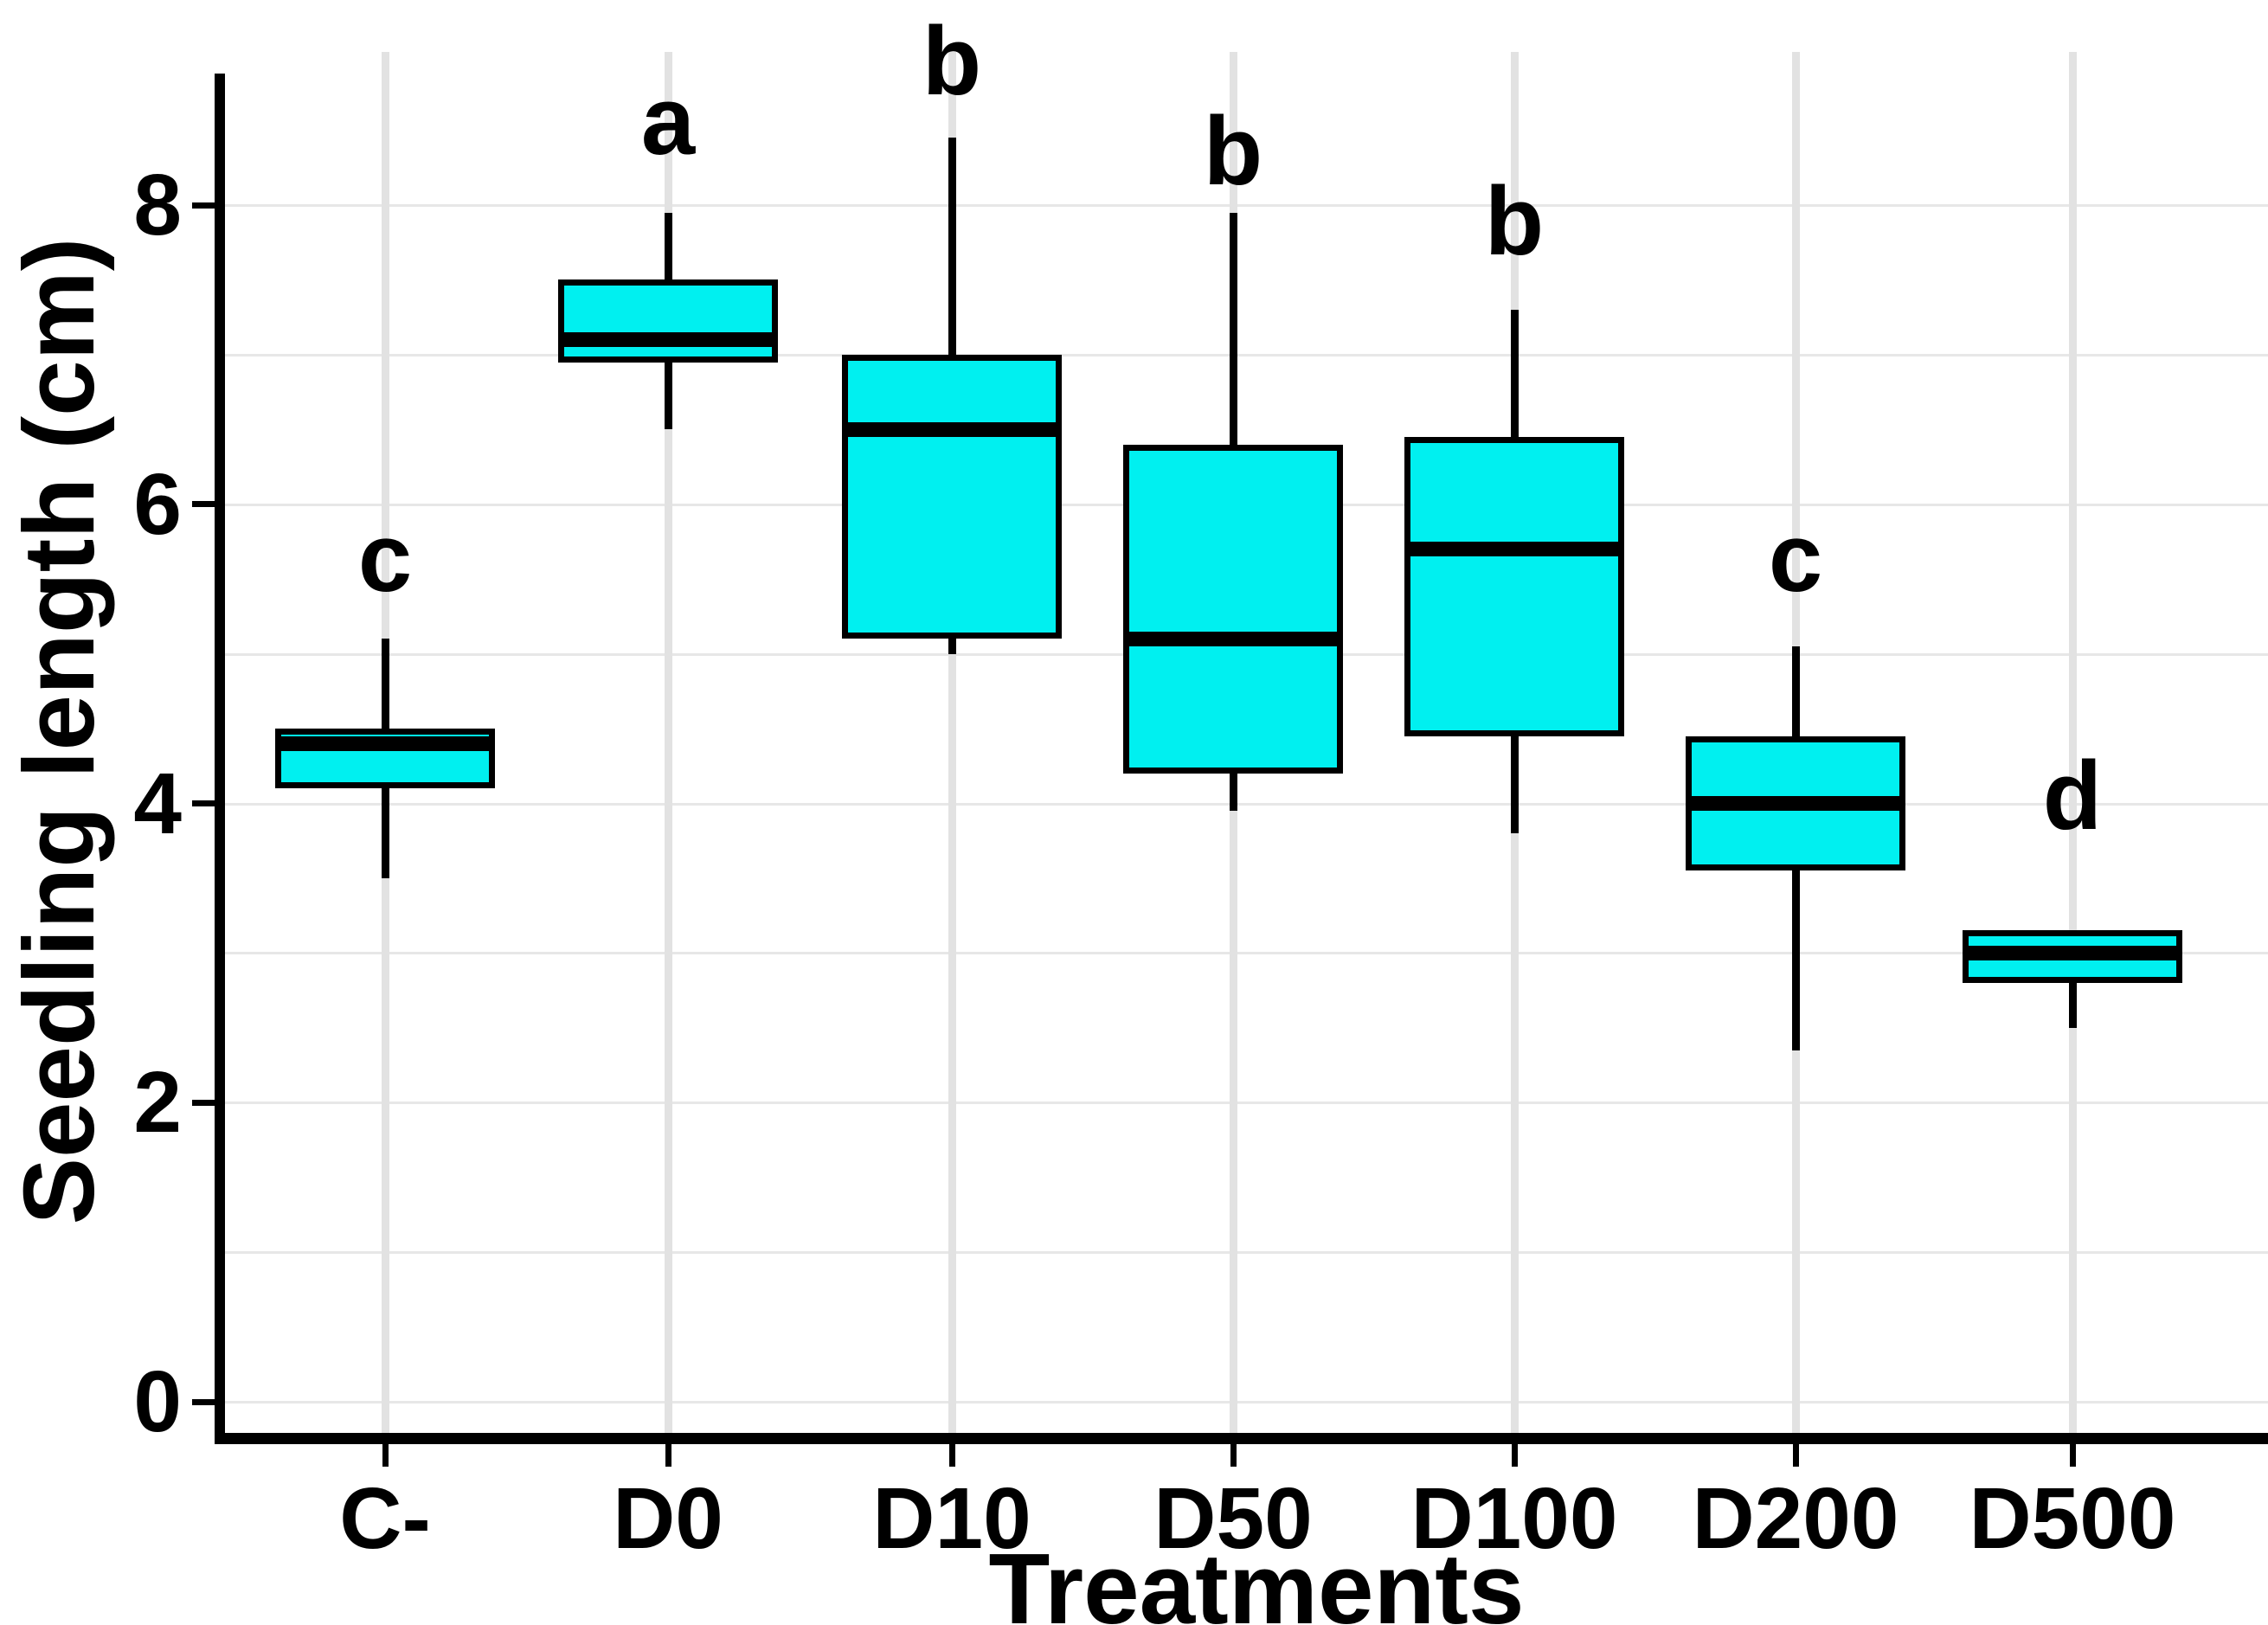  What do you see at coordinates (2072, 796) in the screenshot?
I see `sig-letter: d` at bounding box center [2072, 796].